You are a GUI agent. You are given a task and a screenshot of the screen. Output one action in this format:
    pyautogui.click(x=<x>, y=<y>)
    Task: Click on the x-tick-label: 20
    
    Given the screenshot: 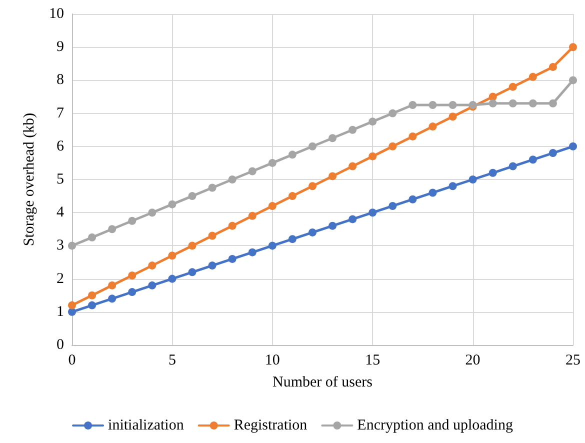 What is the action you would take?
    pyautogui.click(x=472, y=360)
    